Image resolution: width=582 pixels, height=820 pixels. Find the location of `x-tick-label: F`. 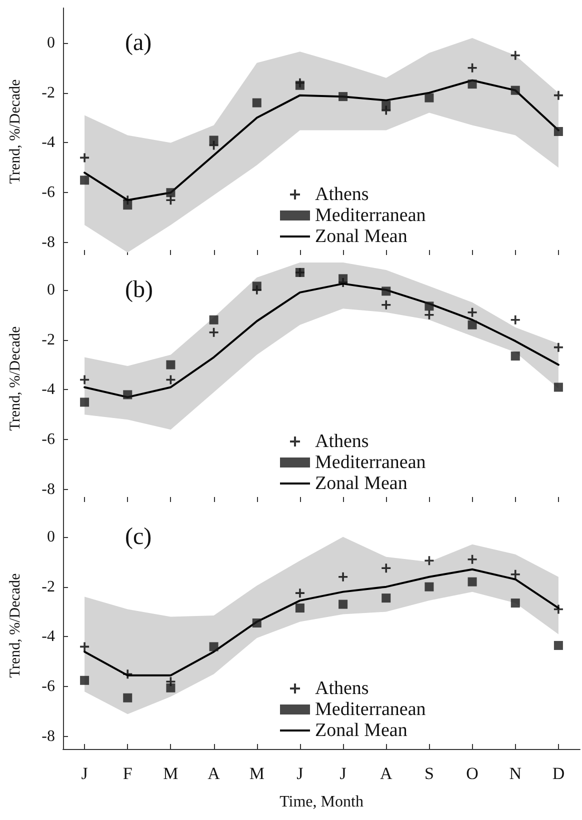

x-tick-label: F is located at coordinates (127, 773).